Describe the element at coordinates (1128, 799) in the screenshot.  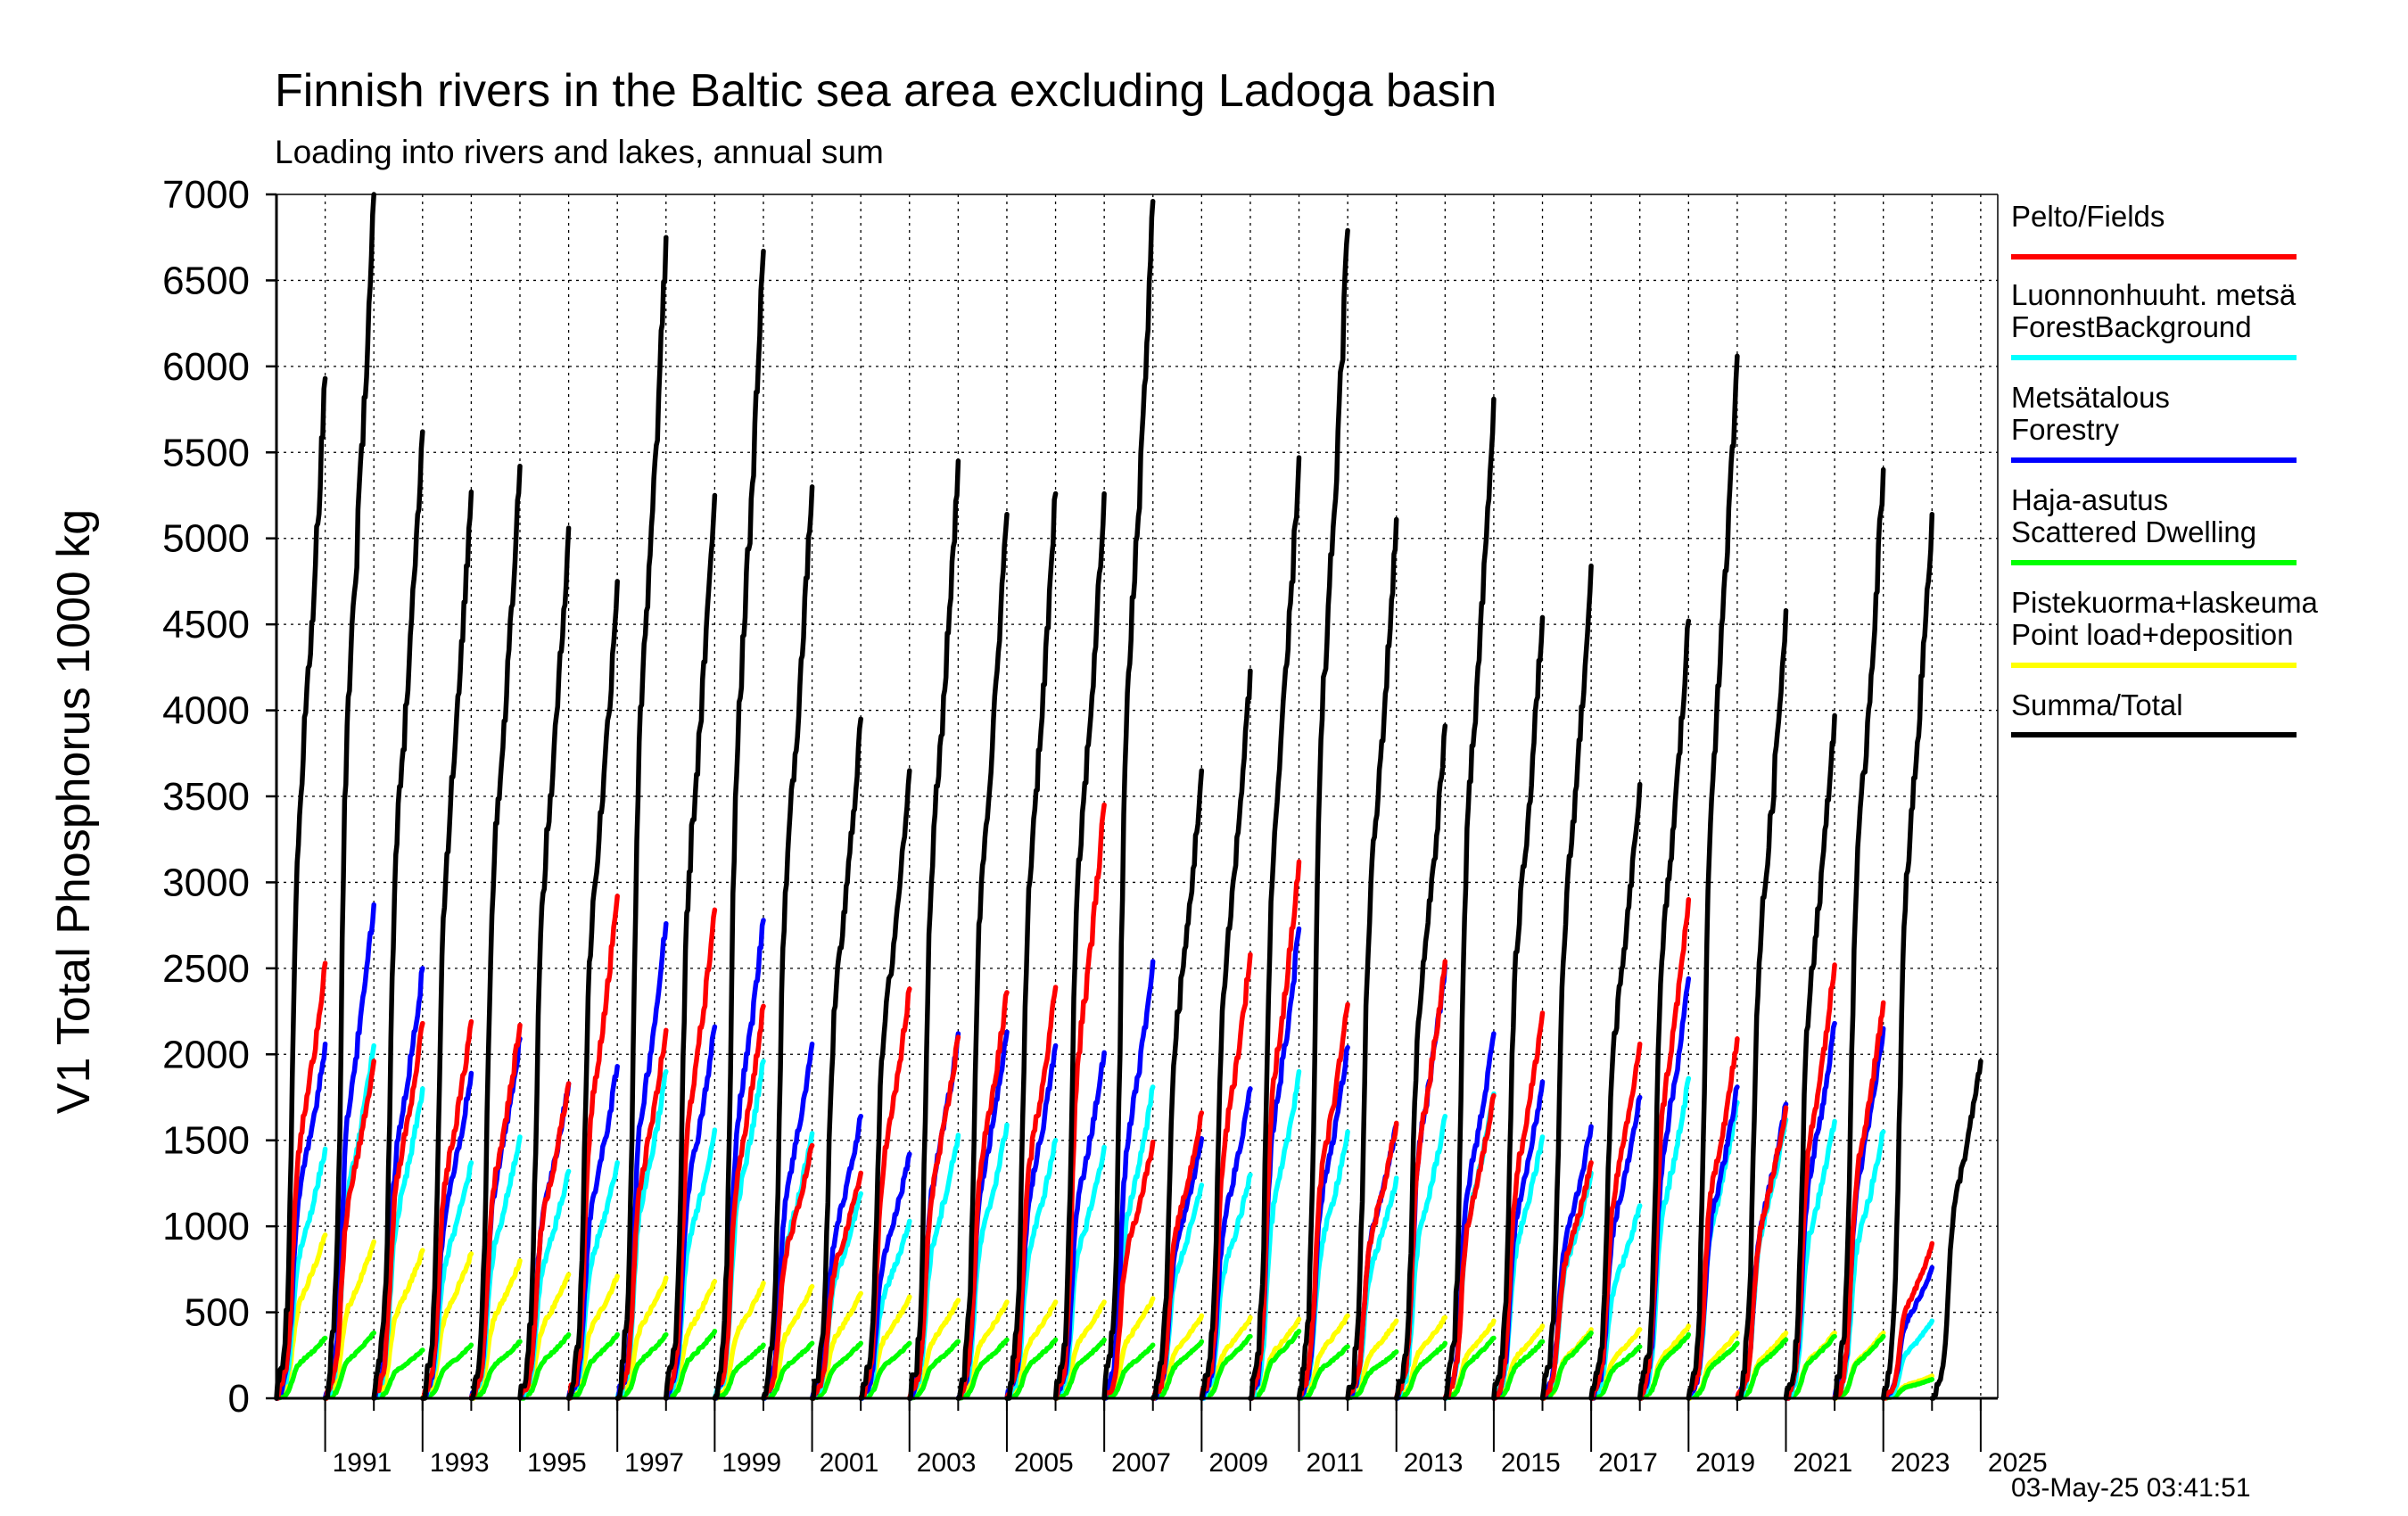
I see `series-line-5-2007` at that location.